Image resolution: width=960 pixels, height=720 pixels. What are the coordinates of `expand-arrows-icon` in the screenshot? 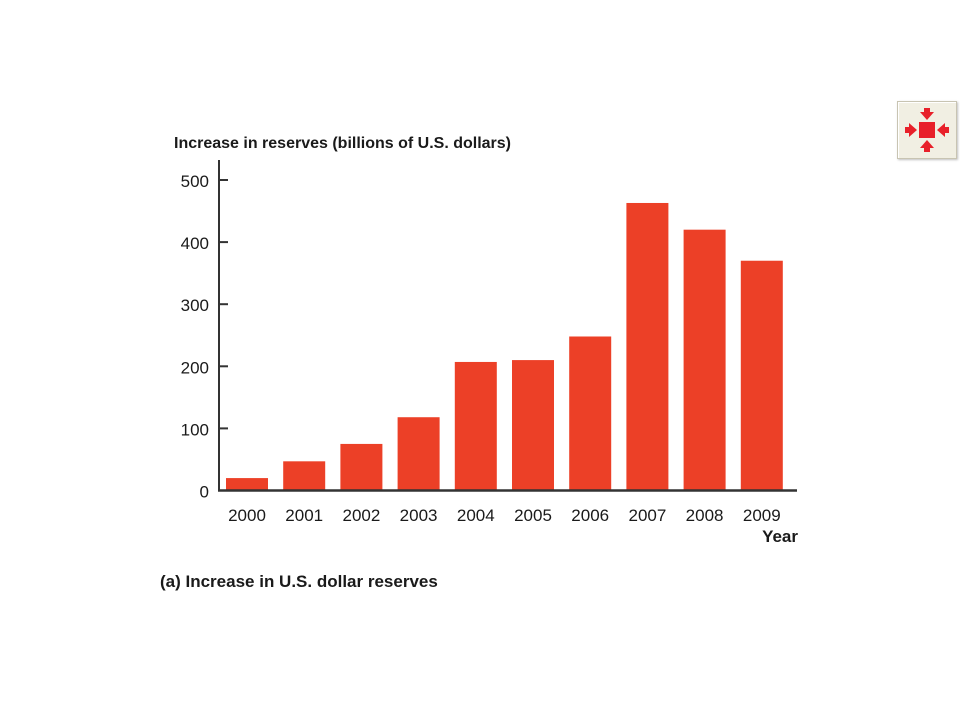 It's located at (927, 130).